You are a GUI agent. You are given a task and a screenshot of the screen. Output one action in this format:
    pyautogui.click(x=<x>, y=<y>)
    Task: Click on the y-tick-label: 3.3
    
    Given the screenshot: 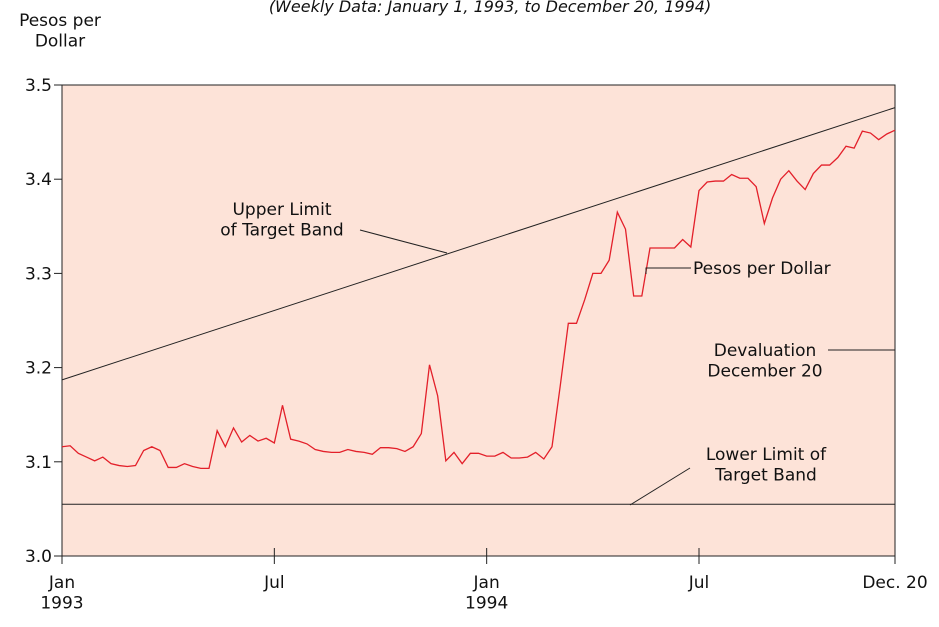 What is the action you would take?
    pyautogui.click(x=38, y=274)
    